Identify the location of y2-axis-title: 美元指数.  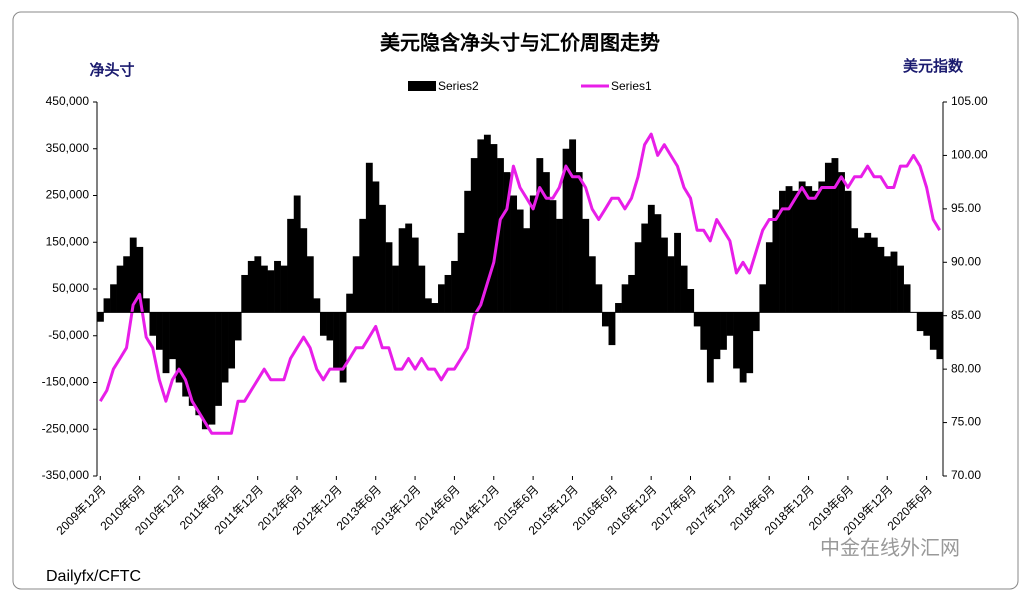
(933, 66).